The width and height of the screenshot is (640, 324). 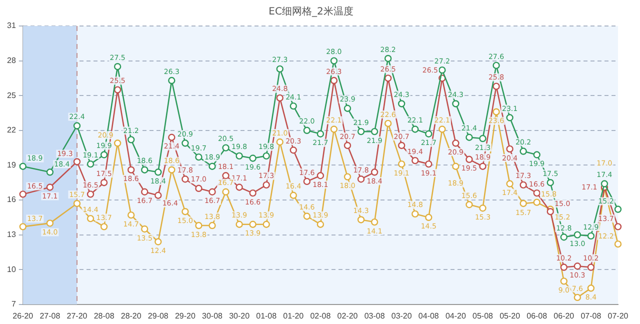 What do you see at coordinates (104, 315) in the screenshot?
I see `x-tick-label: 28-08` at bounding box center [104, 315].